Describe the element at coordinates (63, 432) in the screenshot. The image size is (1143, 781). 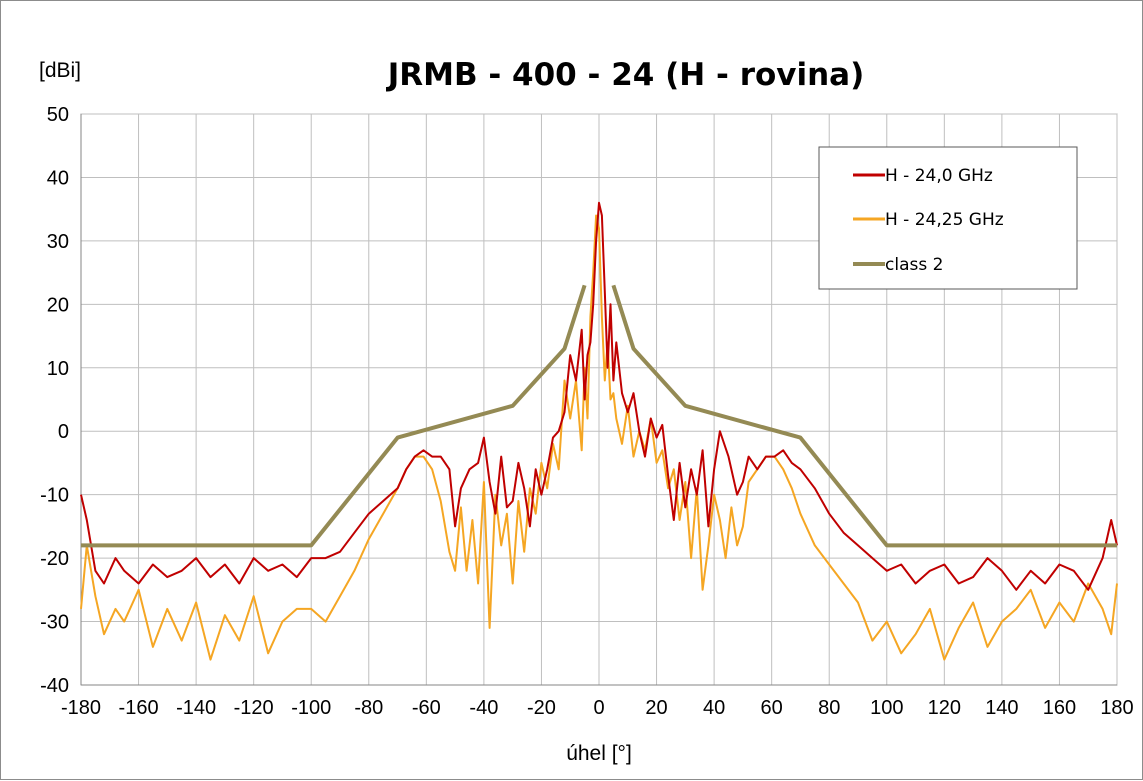
I see `y-tick-label: 0` at that location.